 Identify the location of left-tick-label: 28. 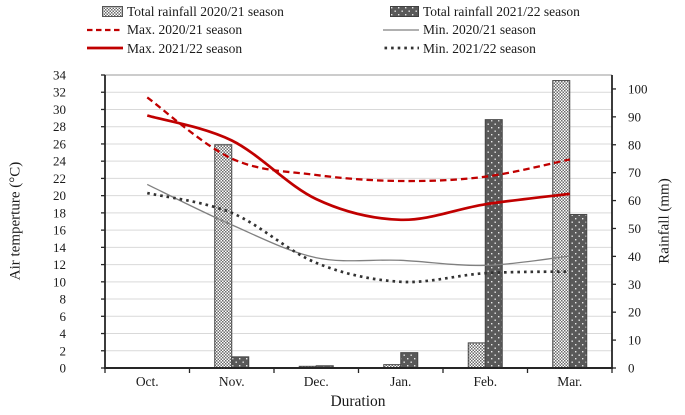
(59, 126).